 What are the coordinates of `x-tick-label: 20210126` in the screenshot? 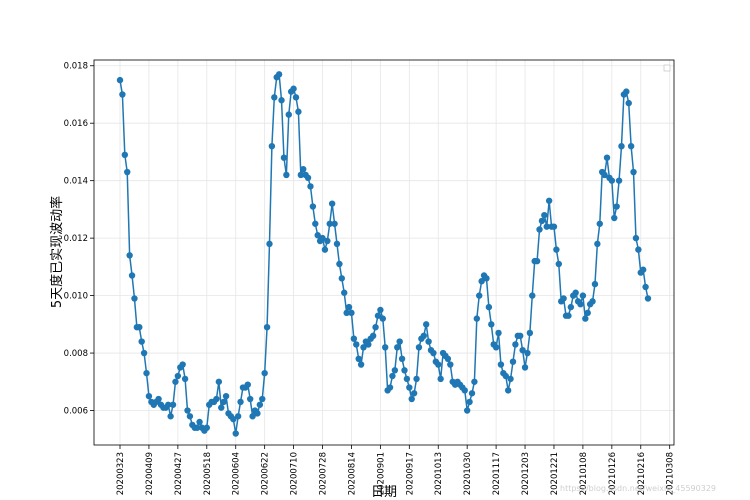 It's located at (613, 473).